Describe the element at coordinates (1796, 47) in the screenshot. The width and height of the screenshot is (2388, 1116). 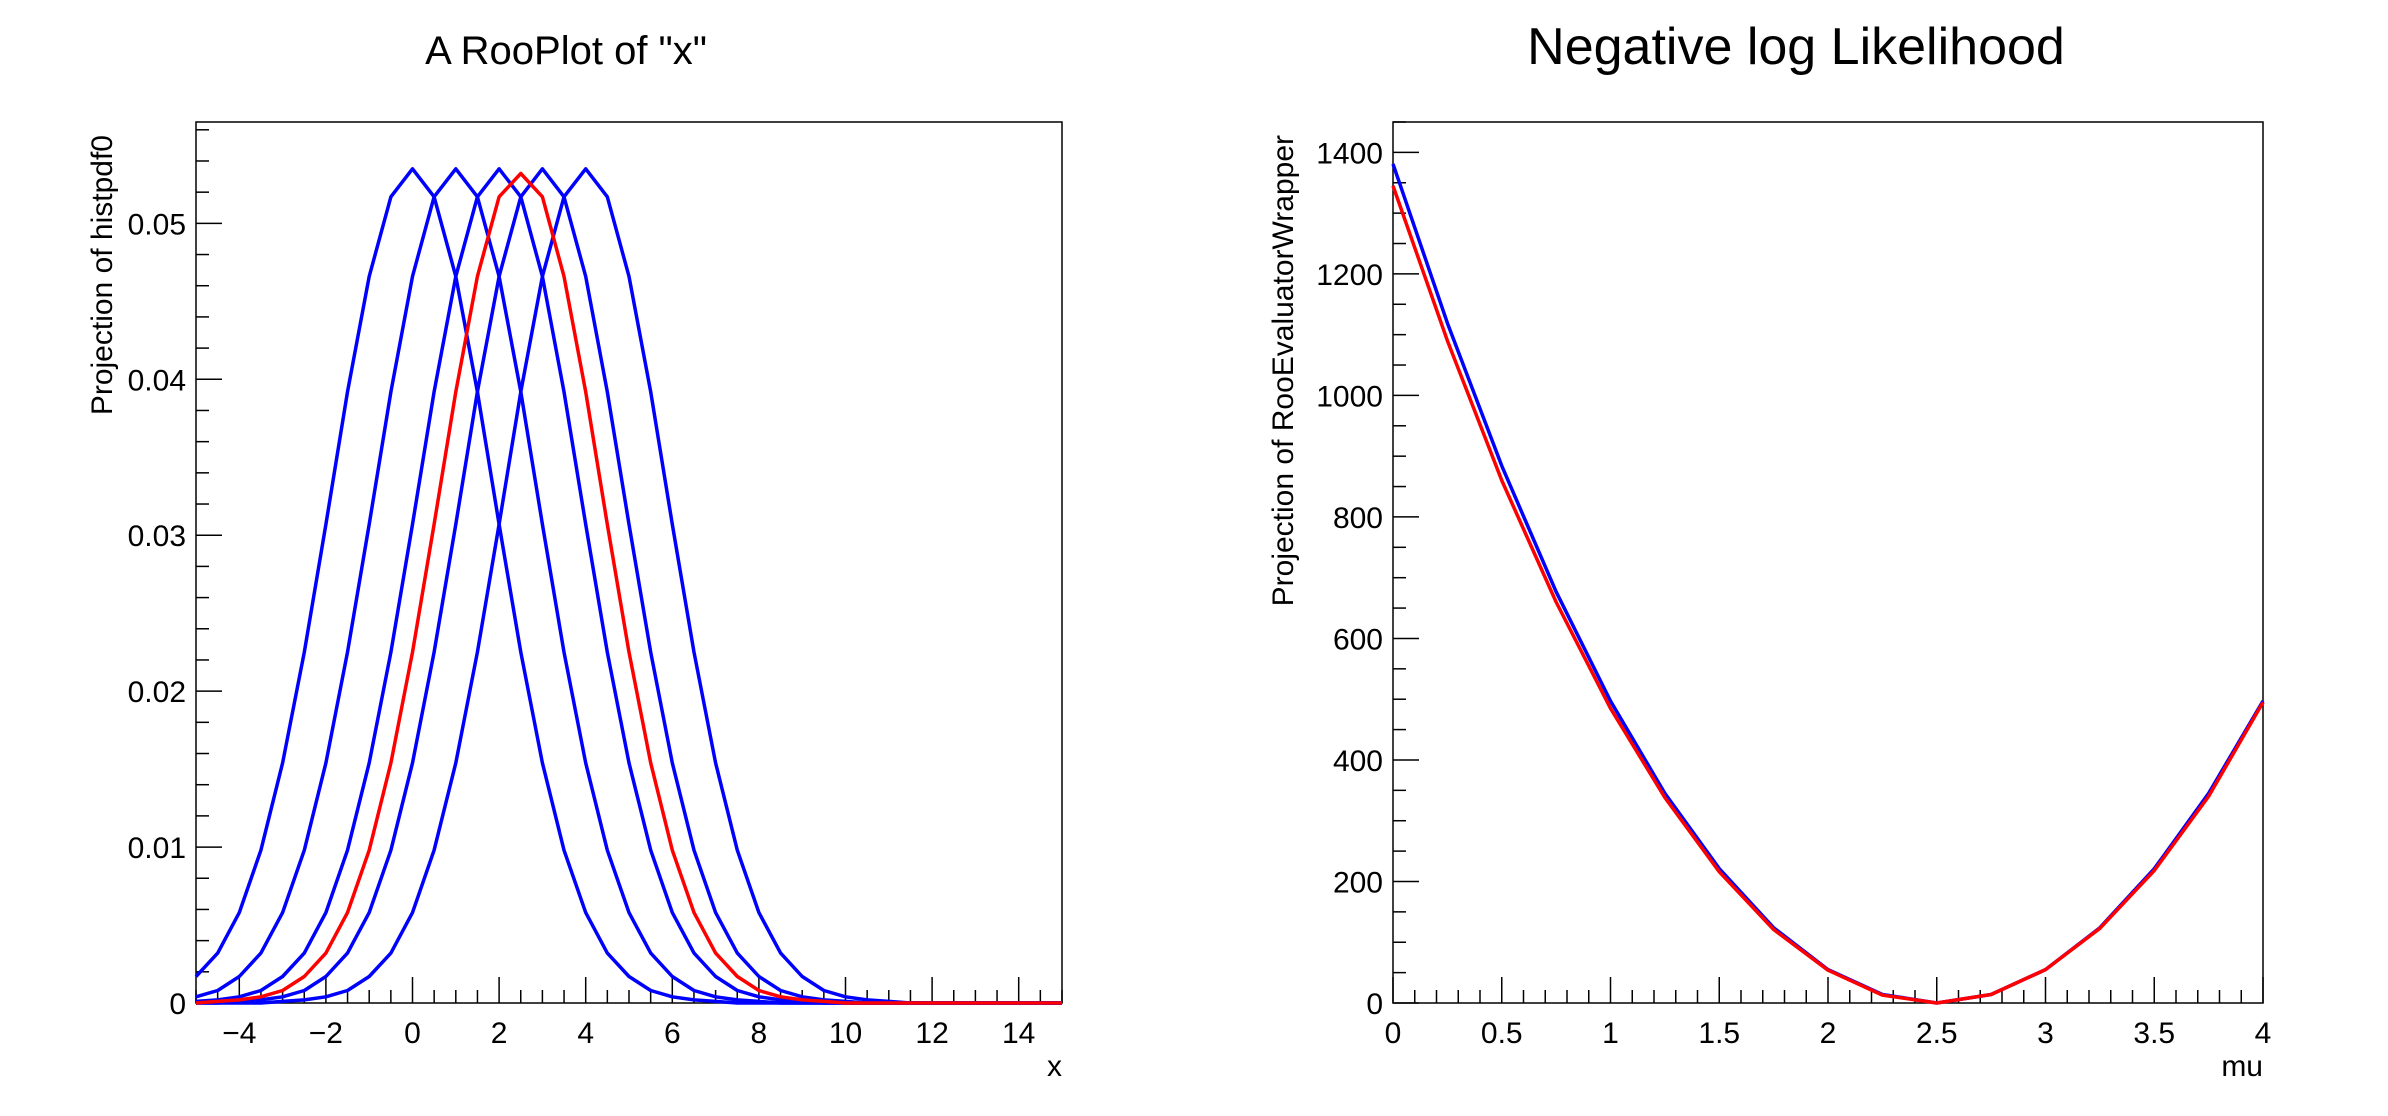
I see `plot-title: Negative log Likelihood` at that location.